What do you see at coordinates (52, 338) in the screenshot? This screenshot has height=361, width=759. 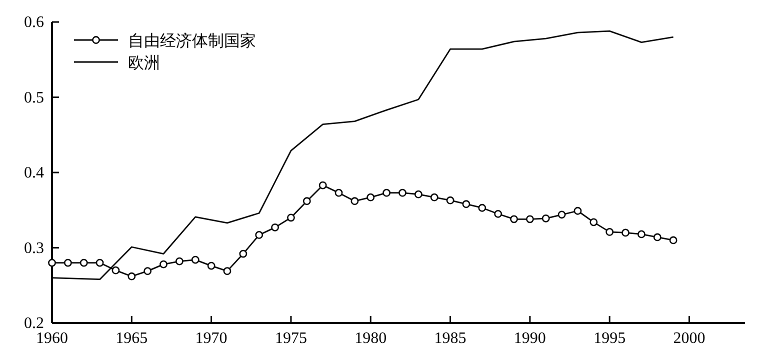 I see `x-tick-label: 1960` at bounding box center [52, 338].